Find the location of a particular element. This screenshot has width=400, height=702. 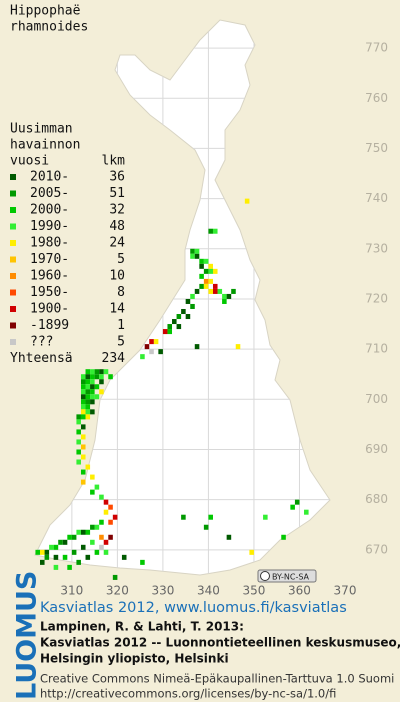

y-tick-label: 680 is located at coordinates (376, 499).